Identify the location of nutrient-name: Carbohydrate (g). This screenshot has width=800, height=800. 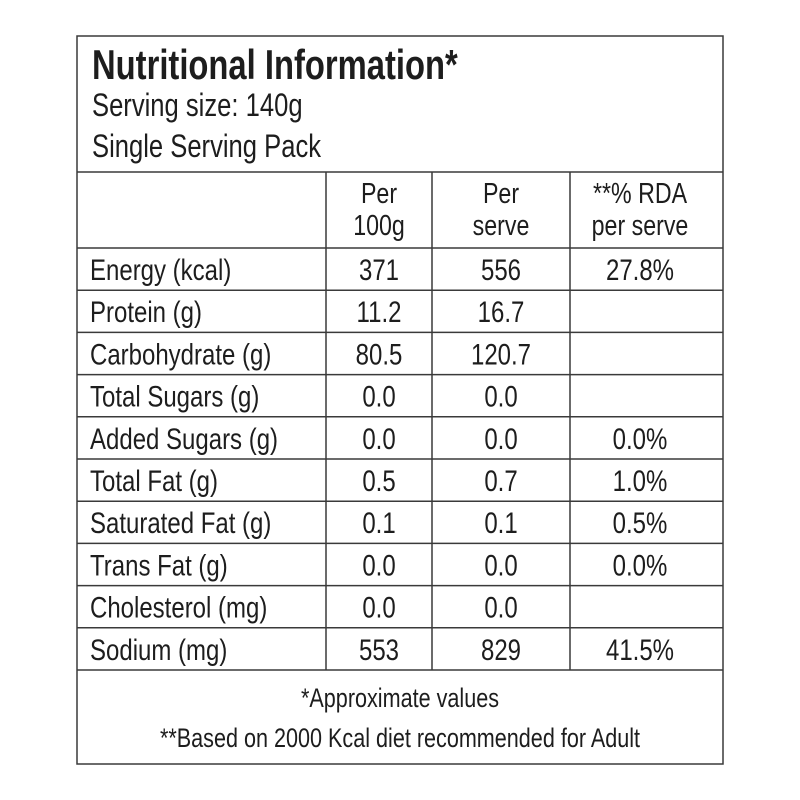
(180, 354).